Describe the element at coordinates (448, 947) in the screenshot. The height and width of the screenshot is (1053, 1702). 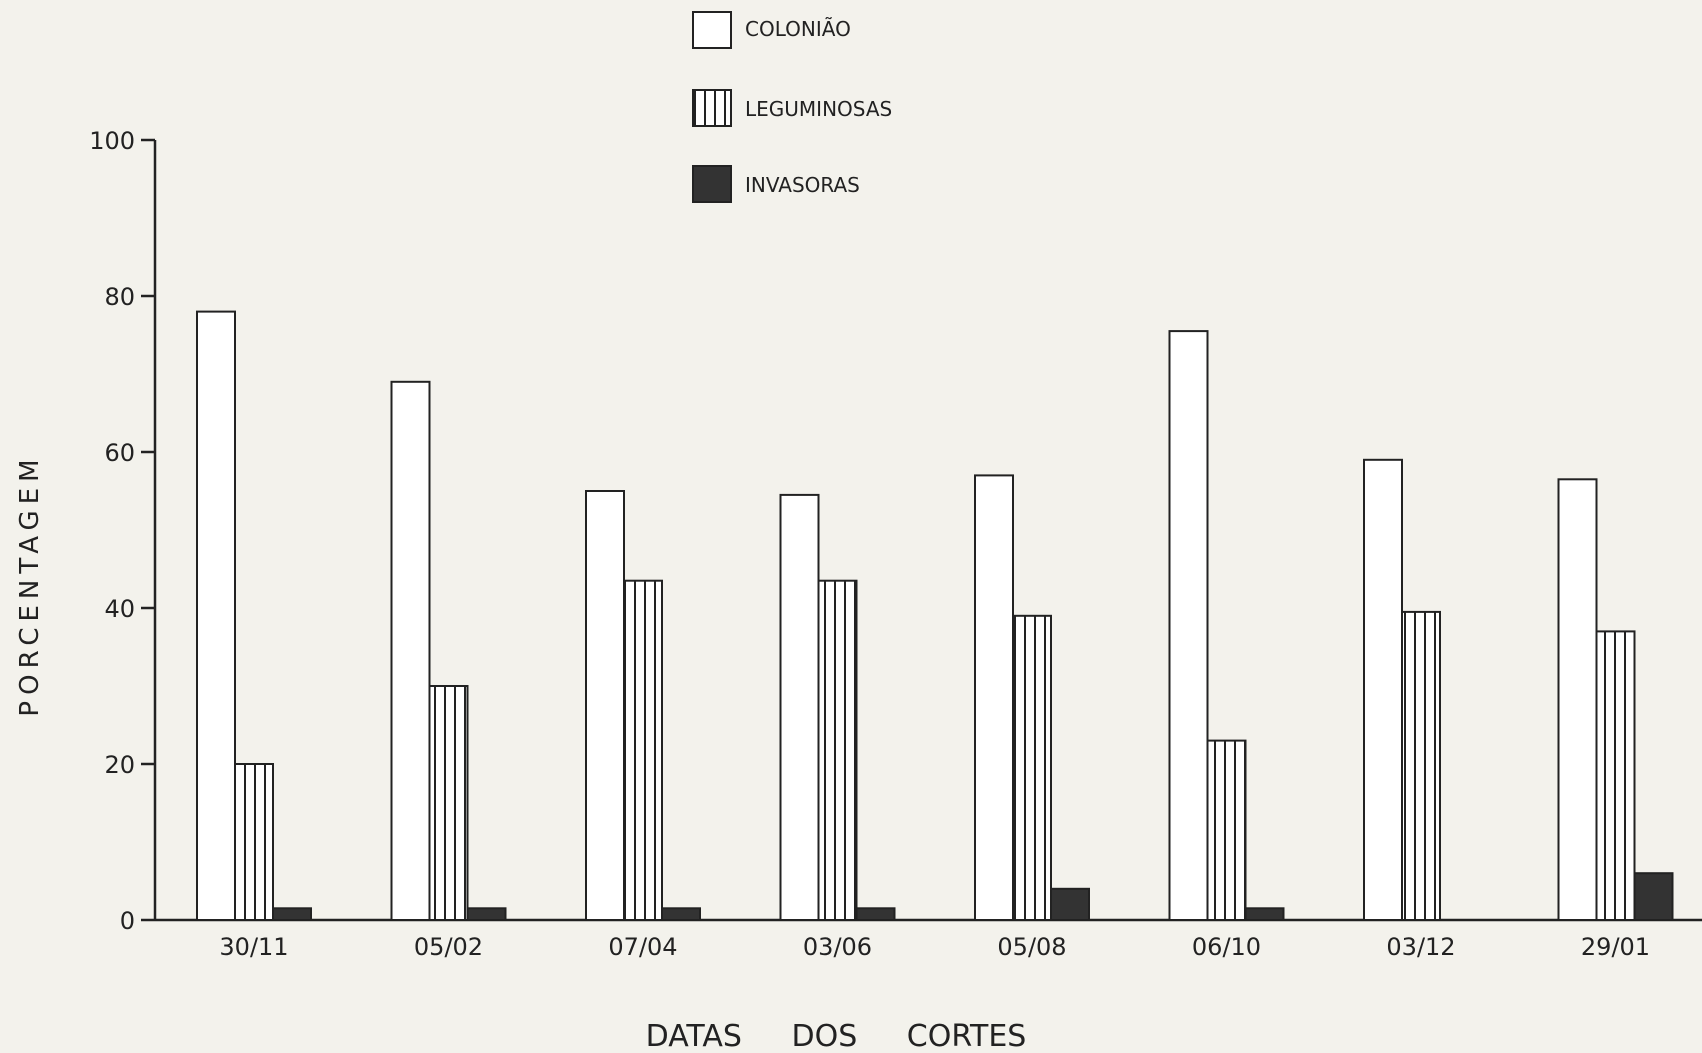
I see `x-tick-label: 05/02` at that location.